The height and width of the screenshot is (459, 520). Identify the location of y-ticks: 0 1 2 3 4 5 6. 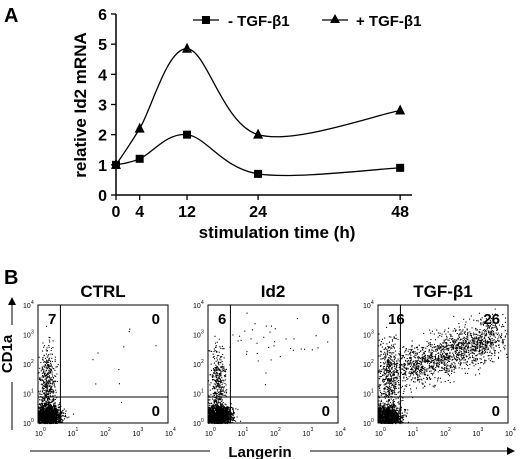
(107, 106).